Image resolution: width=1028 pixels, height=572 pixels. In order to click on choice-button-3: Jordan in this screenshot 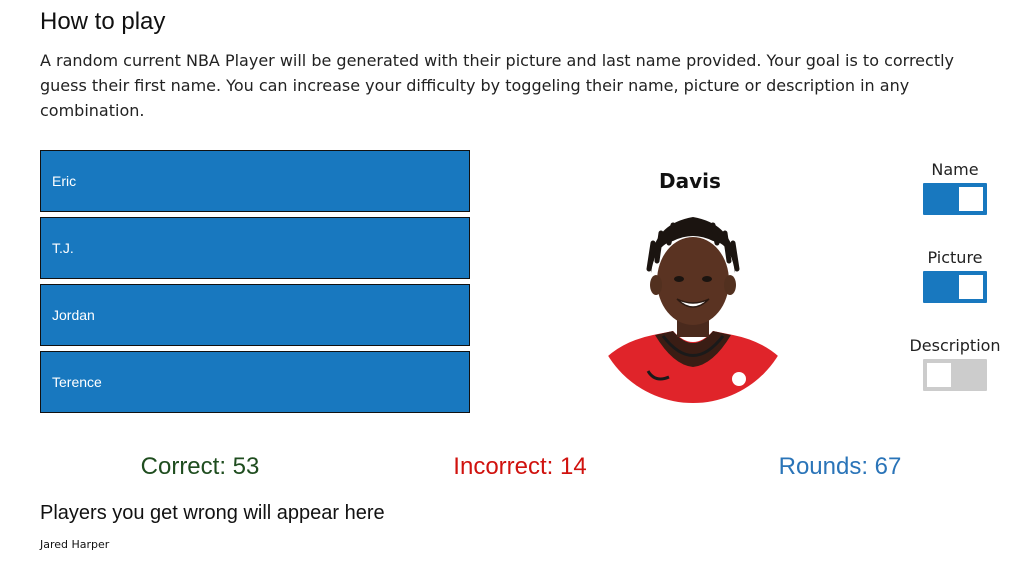, I will do `click(255, 315)`.